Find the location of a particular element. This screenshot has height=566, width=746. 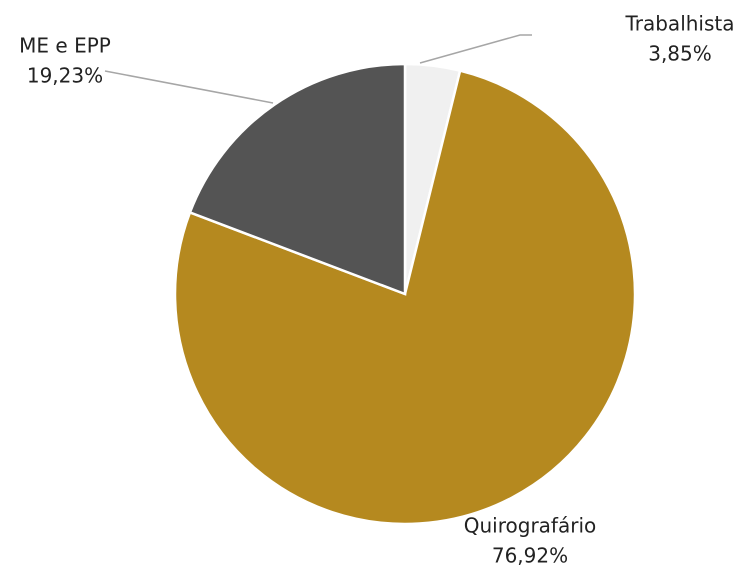

pie-slice is located at coordinates (297, 179).